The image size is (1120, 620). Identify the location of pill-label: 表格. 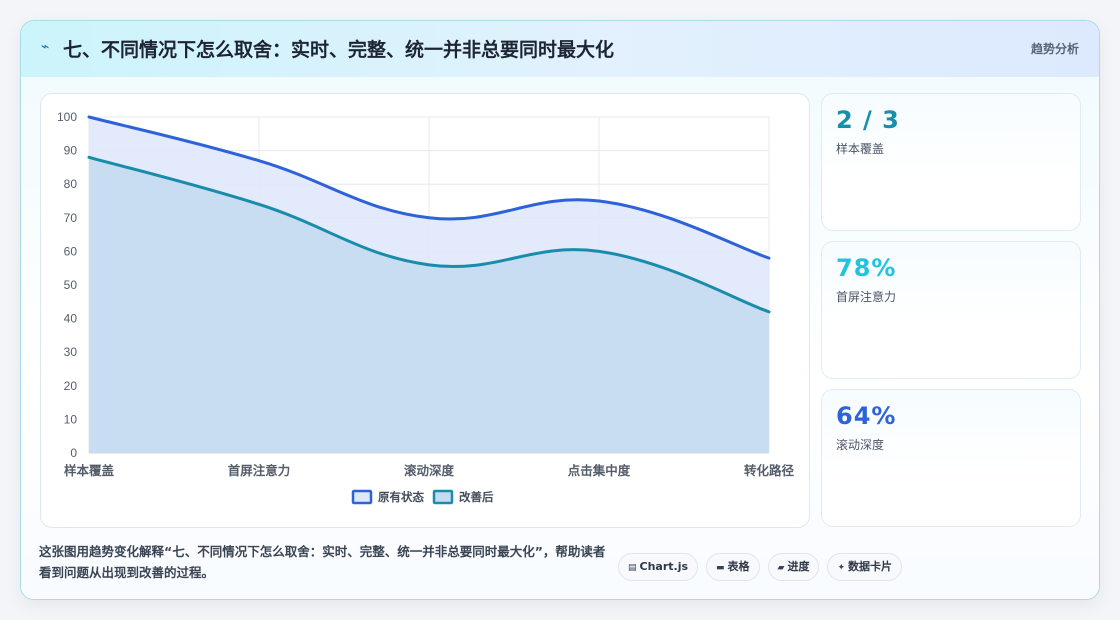
(738, 566).